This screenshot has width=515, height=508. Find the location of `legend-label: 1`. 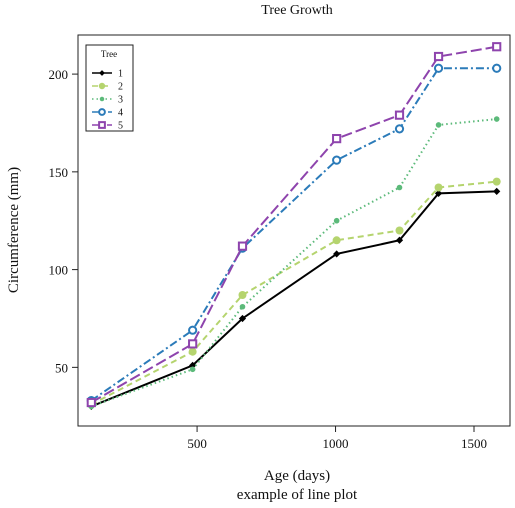

legend-label: 1 is located at coordinates (120, 74).